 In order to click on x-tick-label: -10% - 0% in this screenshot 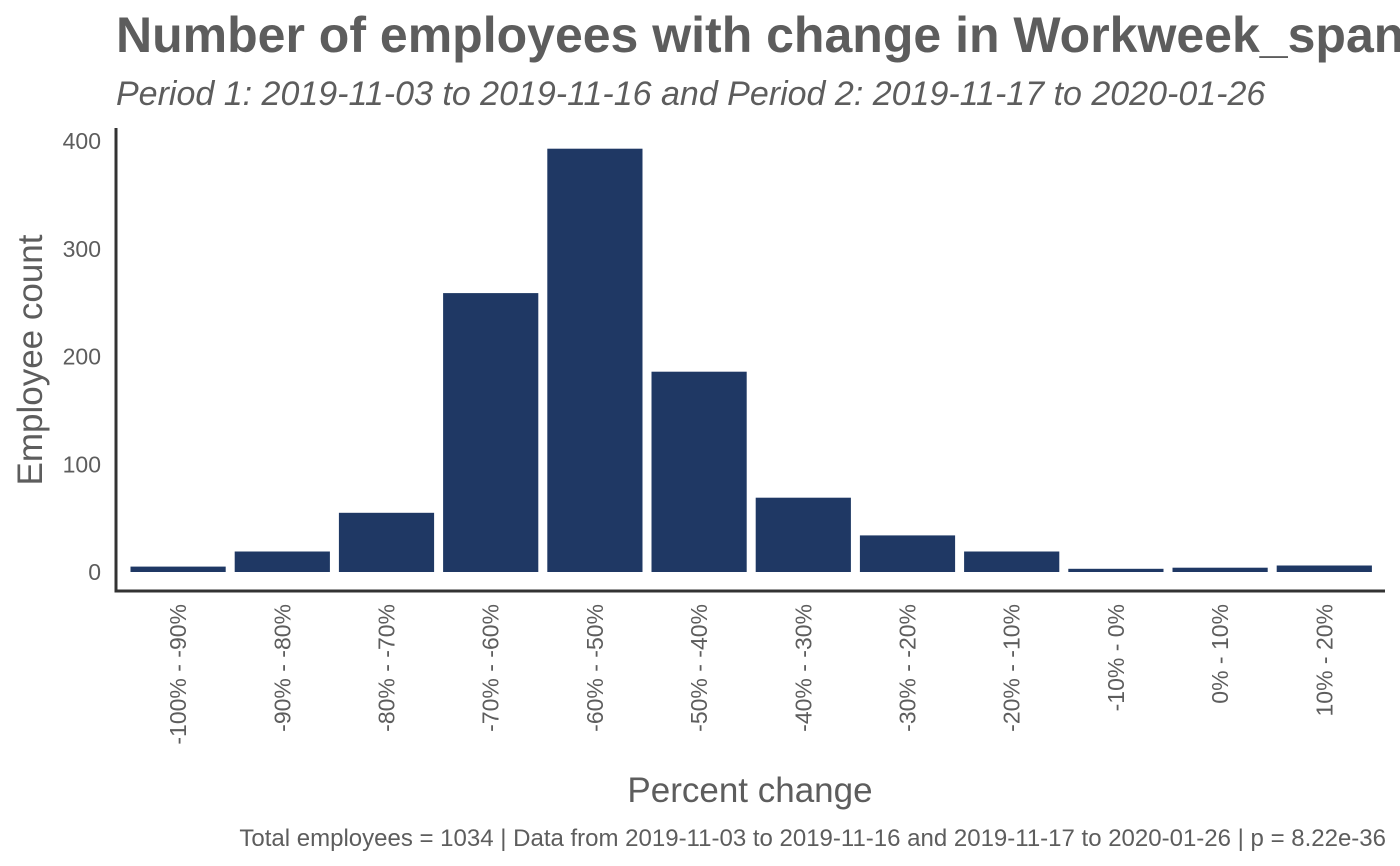, I will do `click(1116, 657)`.